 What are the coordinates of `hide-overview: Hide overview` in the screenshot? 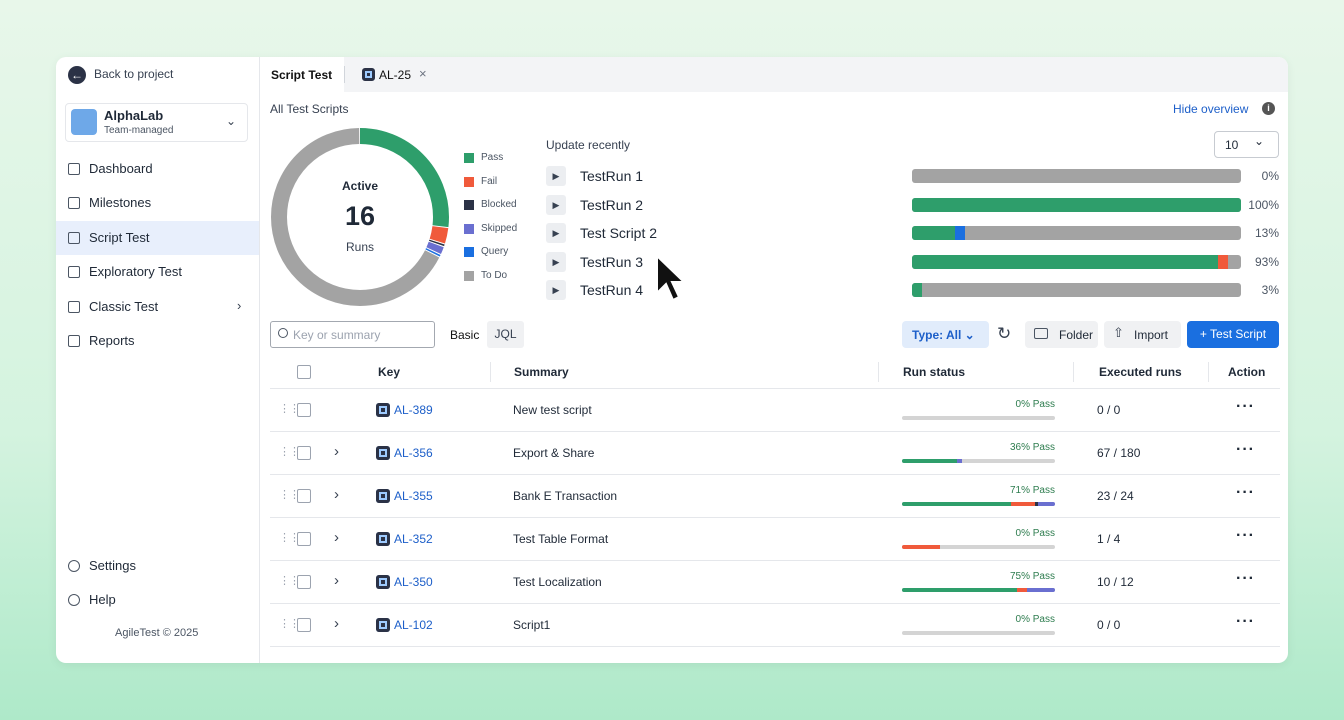 It's located at (1211, 109).